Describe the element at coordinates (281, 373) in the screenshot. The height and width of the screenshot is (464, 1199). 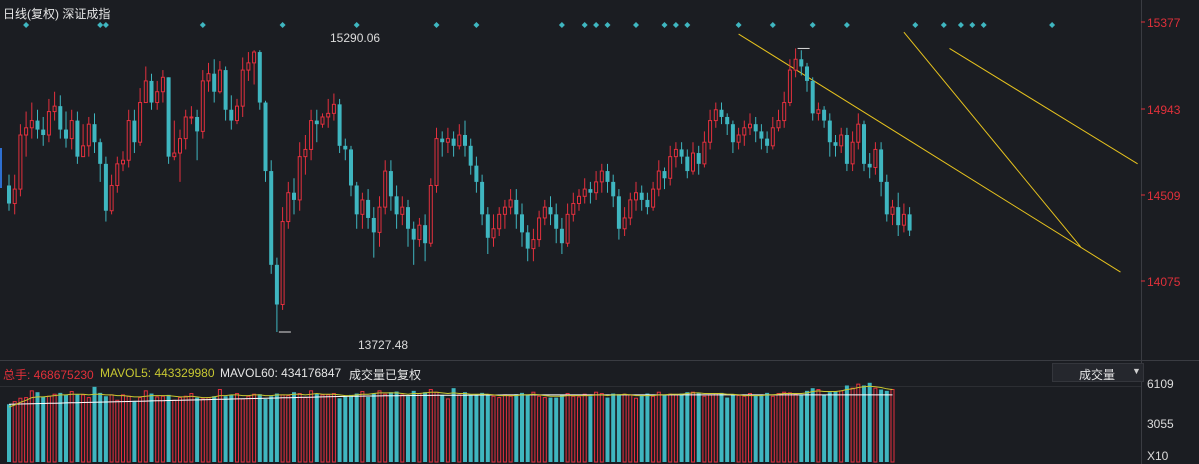
I see `mavol60-label: MAVOL60: 434176847` at that location.